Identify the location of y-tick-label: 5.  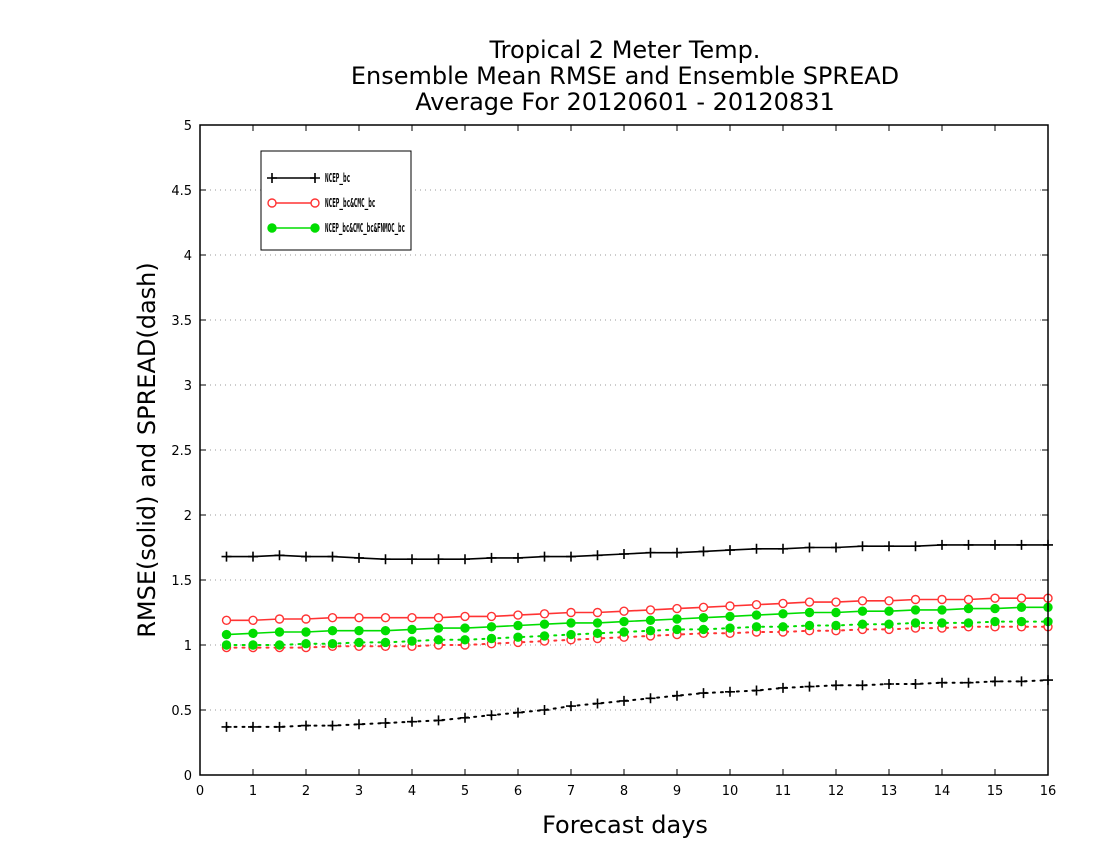
(188, 126).